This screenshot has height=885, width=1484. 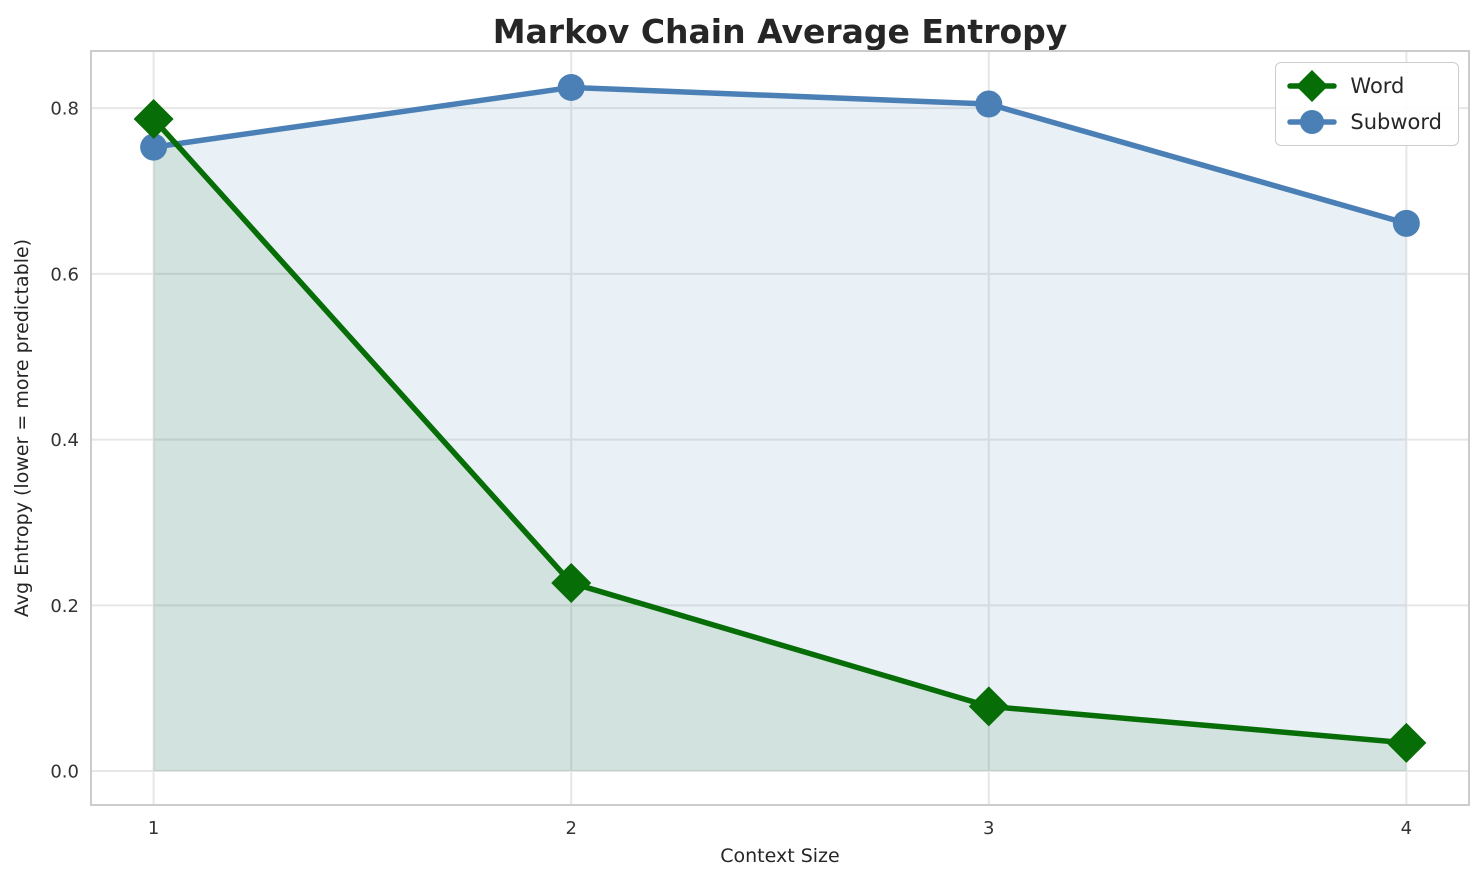 What do you see at coordinates (64, 109) in the screenshot?
I see `y-tick-label: 0.8` at bounding box center [64, 109].